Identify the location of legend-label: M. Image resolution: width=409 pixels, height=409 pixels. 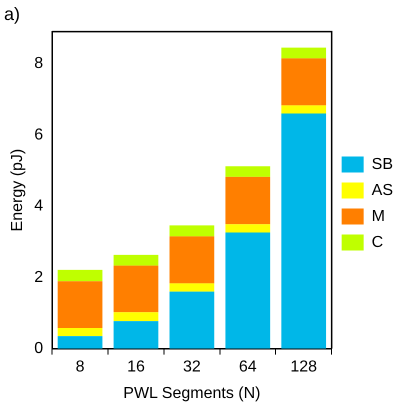
(378, 216).